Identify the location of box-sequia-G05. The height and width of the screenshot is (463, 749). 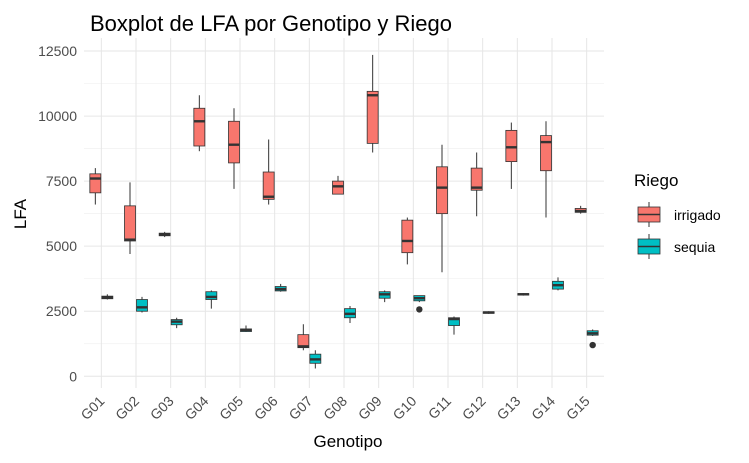
(246, 329).